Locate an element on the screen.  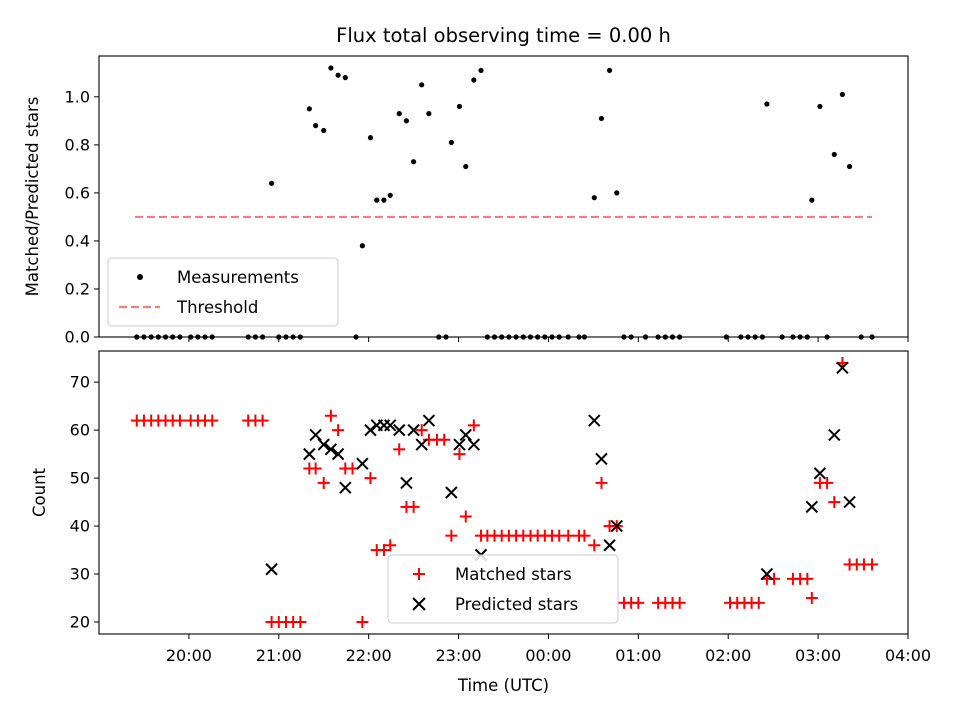
y-axis-label-bottom: Count is located at coordinates (39, 492).